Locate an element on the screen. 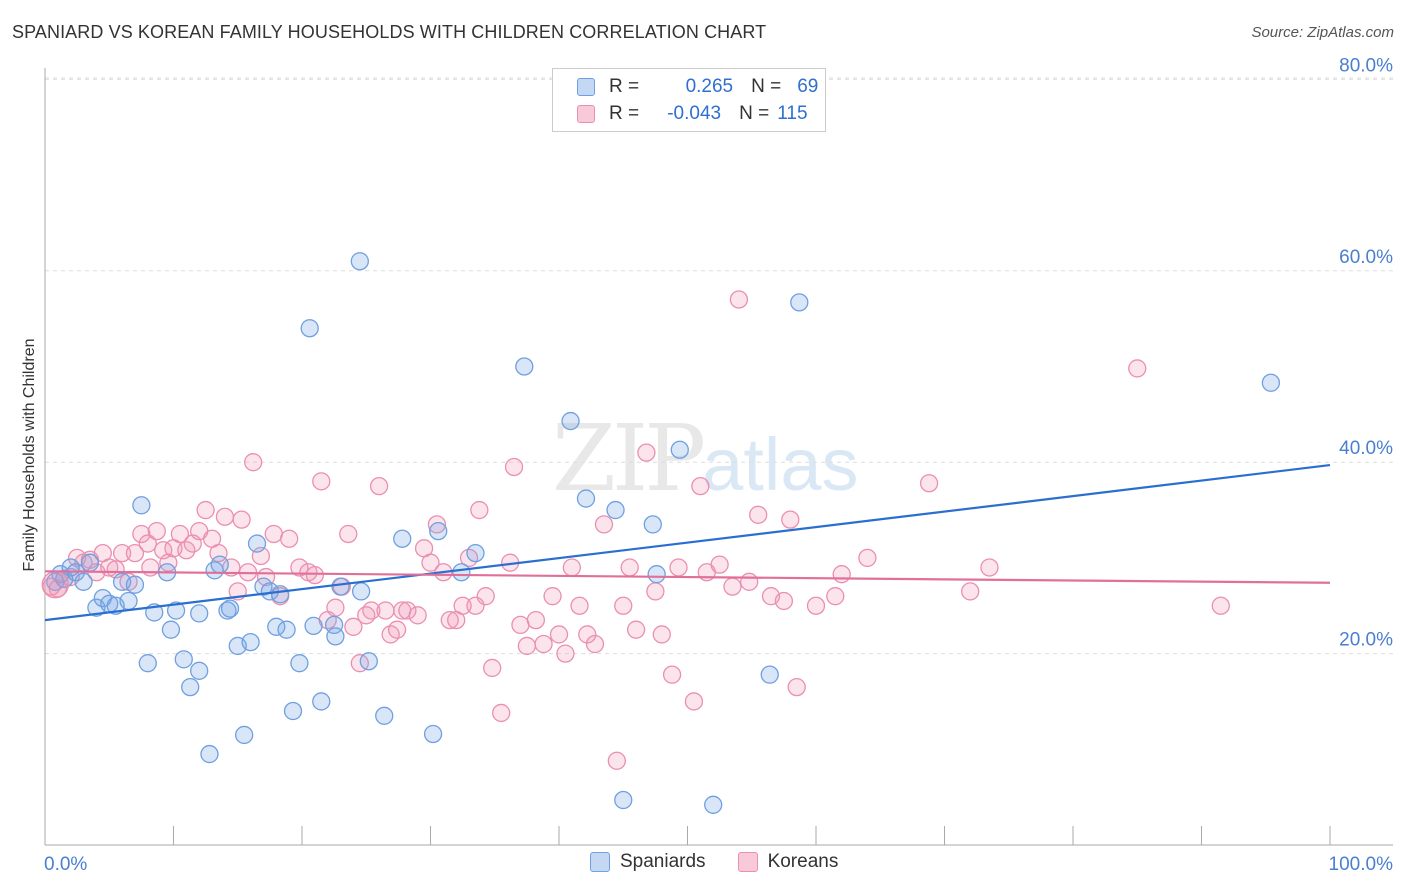 The width and height of the screenshot is (1406, 892). y-tick-label: 60.0% is located at coordinates (1366, 257).